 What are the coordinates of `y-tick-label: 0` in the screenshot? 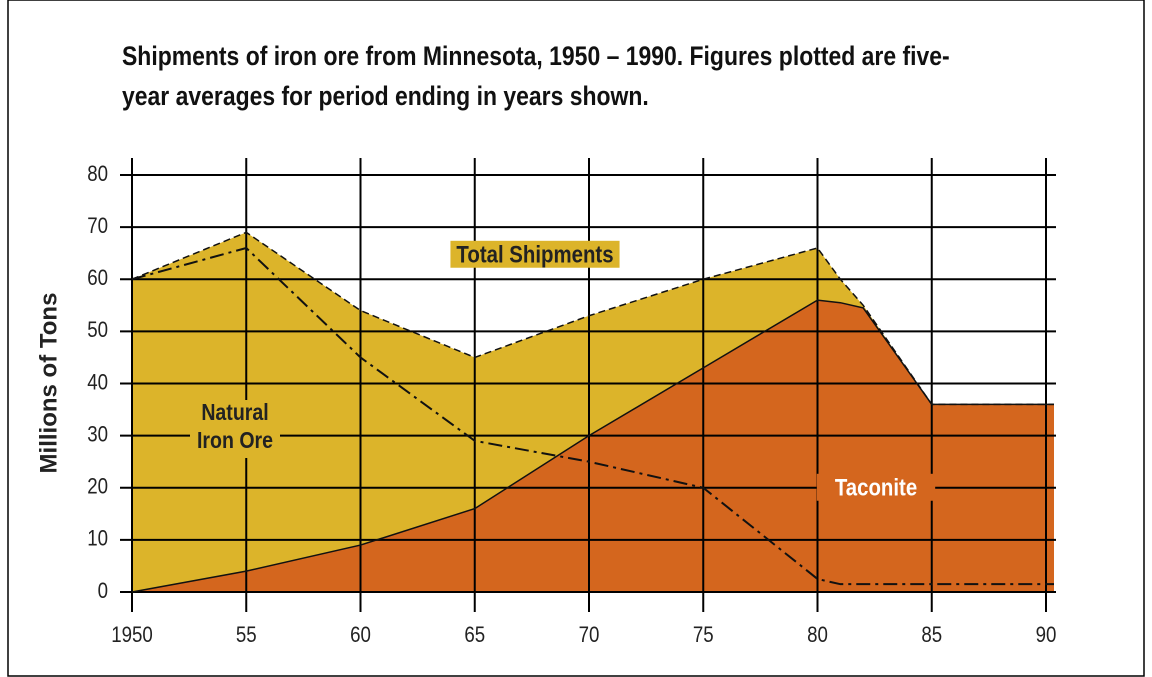 It's located at (103, 591).